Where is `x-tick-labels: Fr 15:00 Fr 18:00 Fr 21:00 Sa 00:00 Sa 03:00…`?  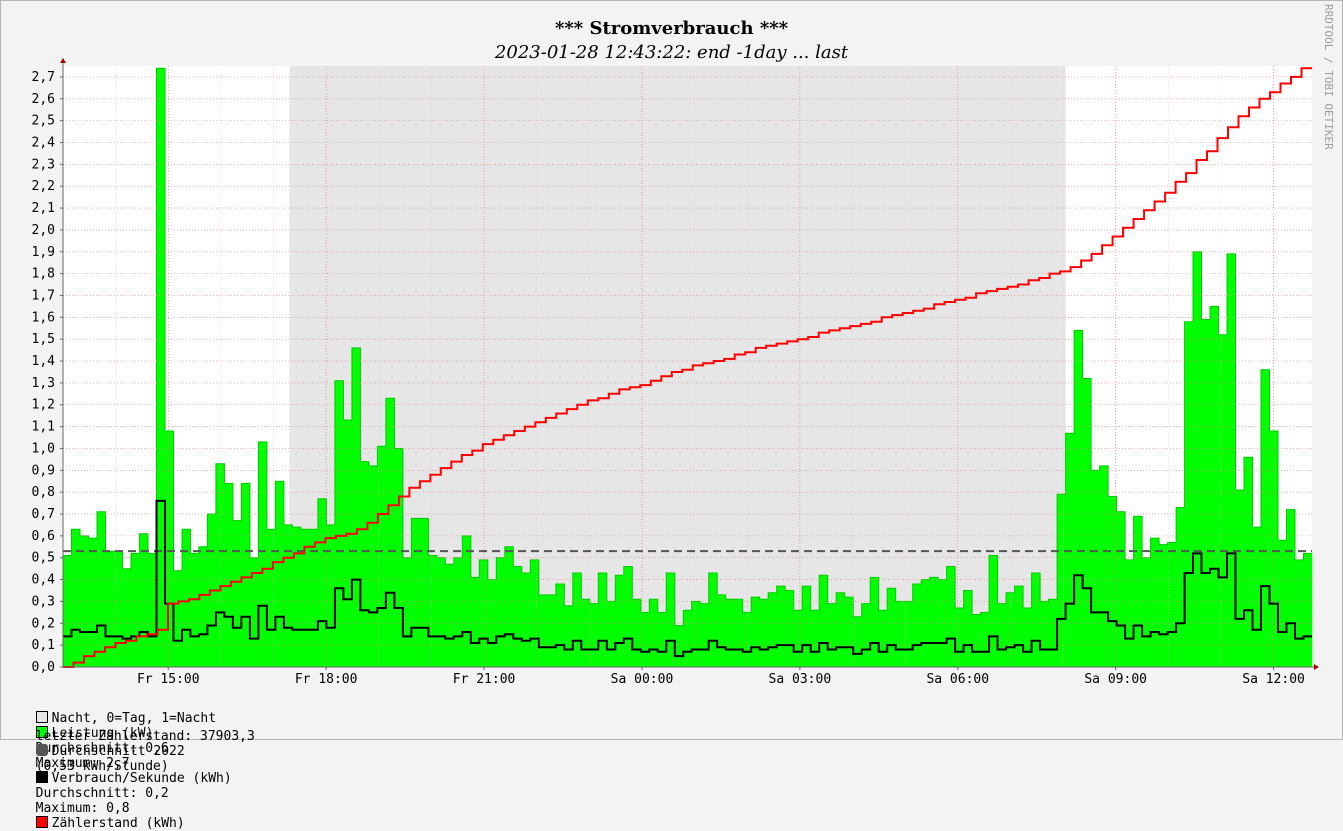 x-tick-labels: Fr 15:00 Fr 18:00 Fr 21:00 Sa 00:00 Sa 03:00… is located at coordinates (721, 677).